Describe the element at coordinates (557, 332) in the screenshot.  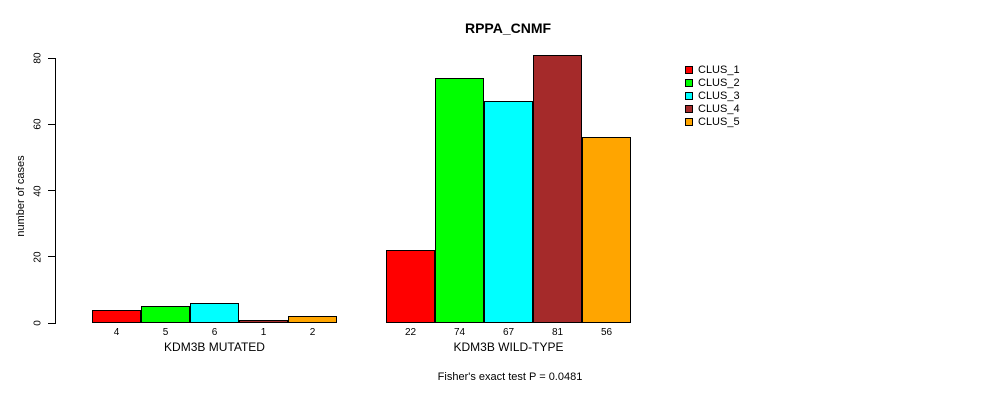
I see `bar-value-label: 81` at that location.